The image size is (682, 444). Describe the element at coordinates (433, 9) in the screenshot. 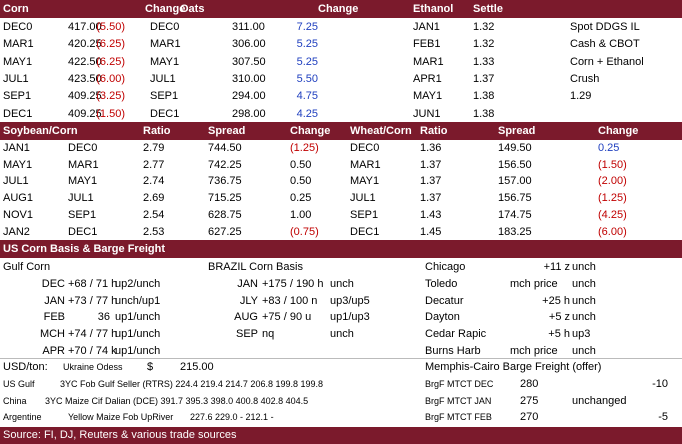

I see `column-header: Ethanol` at that location.